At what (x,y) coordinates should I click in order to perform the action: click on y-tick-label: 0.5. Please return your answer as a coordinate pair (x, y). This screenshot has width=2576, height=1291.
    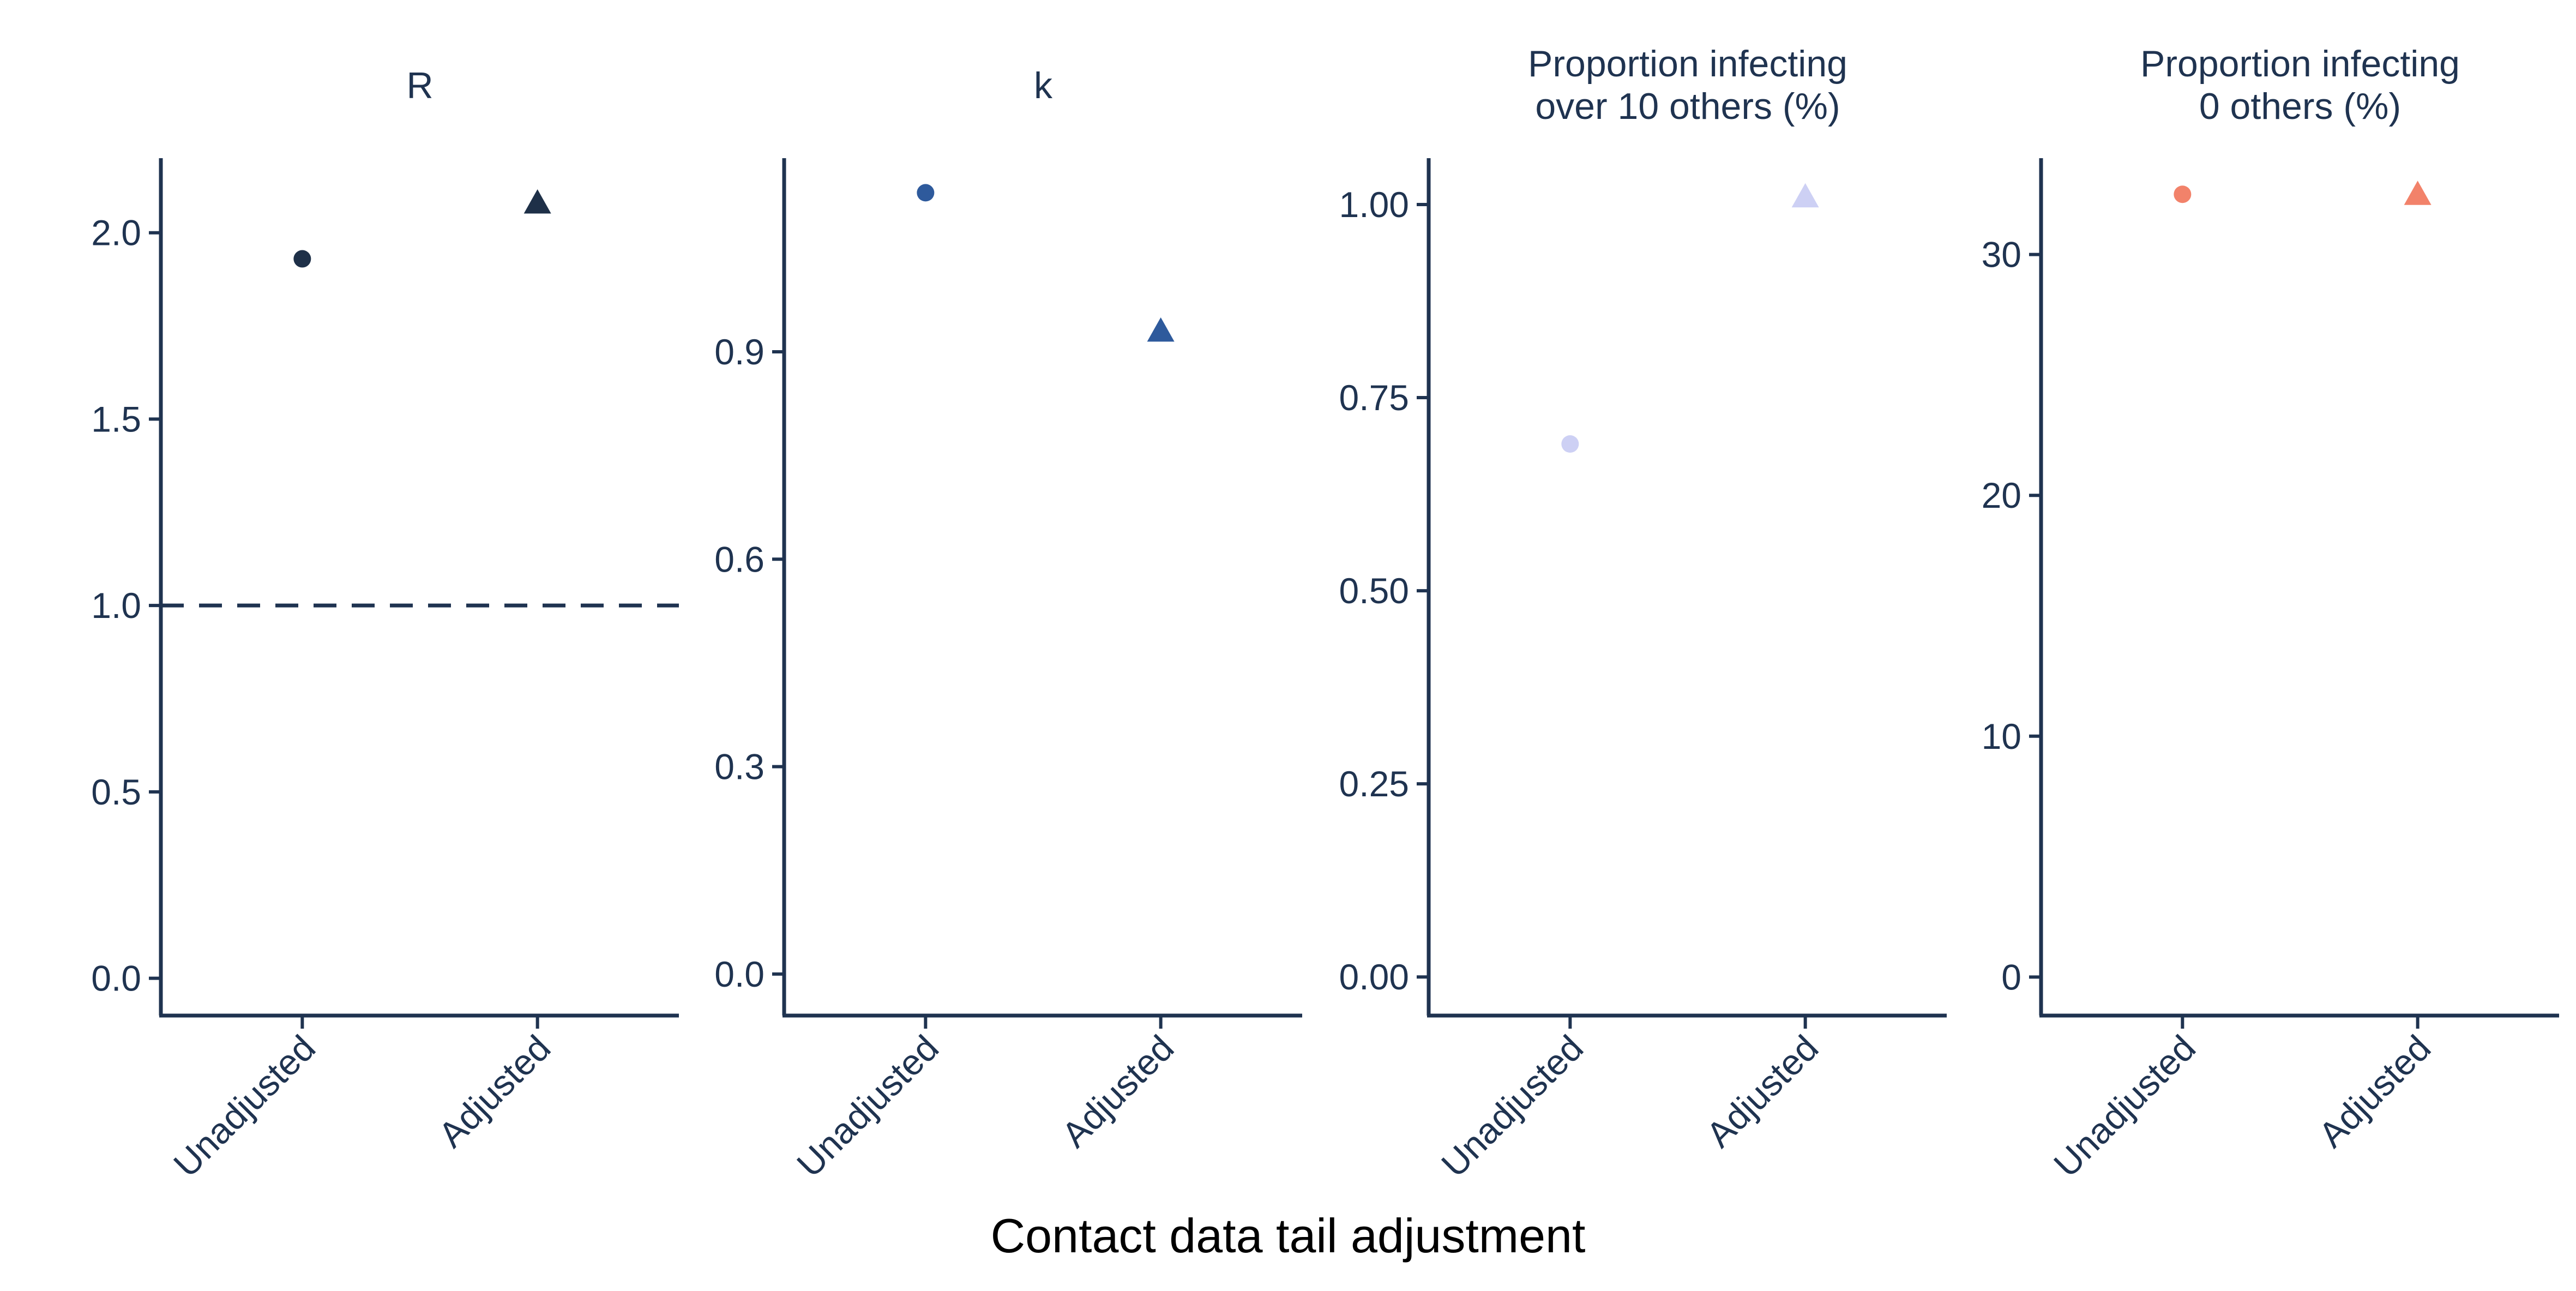
    Looking at the image, I should click on (116, 792).